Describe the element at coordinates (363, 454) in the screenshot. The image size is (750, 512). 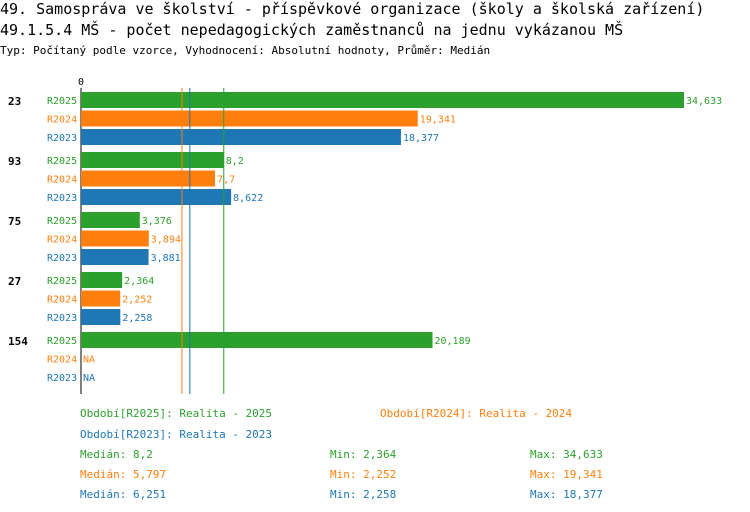
I see `min-r2025: Min: 2,364` at that location.